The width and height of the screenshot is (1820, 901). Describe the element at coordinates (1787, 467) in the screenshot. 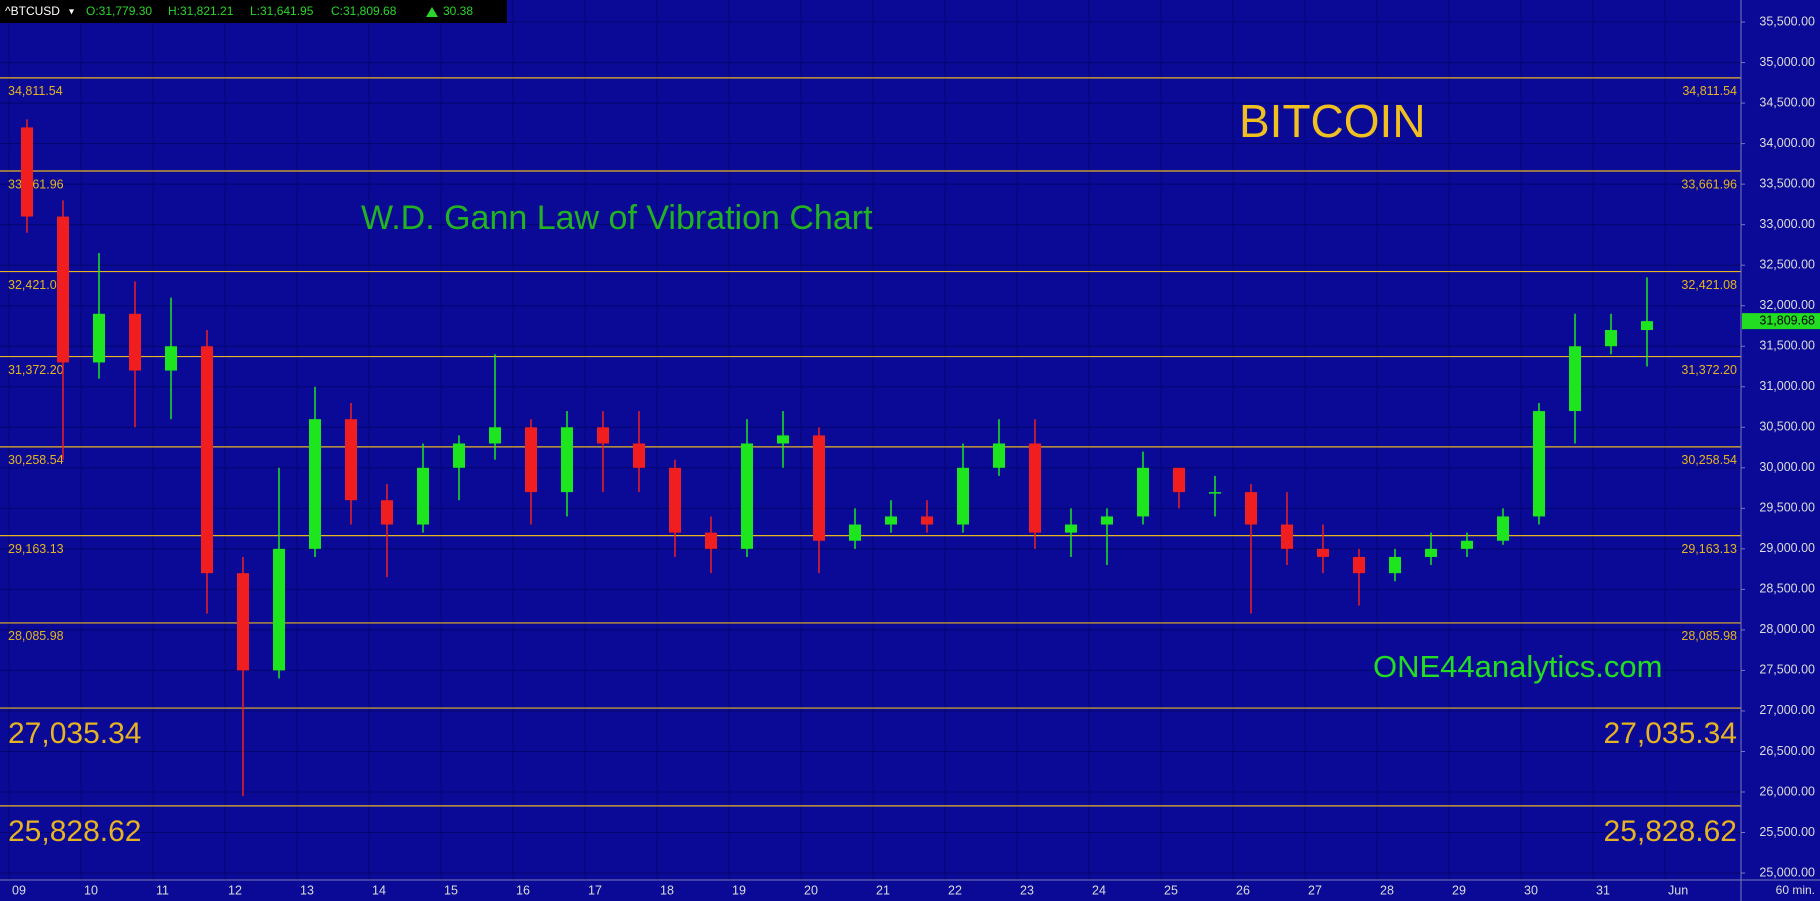

I see `y-tick-label: 30,000.00` at that location.